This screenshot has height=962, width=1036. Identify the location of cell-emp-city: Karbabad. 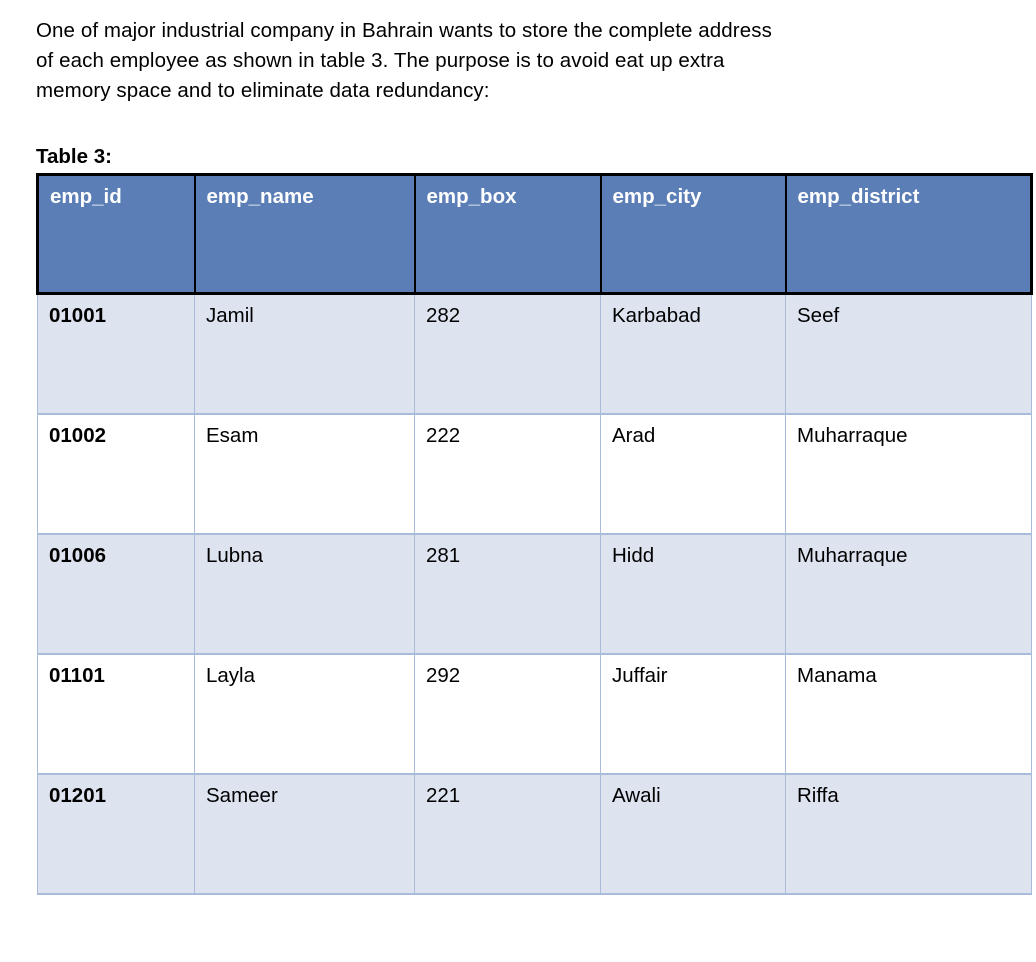
(693, 353).